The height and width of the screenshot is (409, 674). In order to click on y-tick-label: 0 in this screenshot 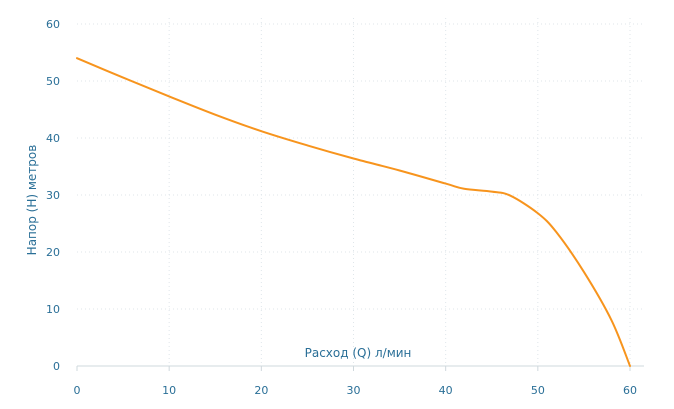, I will do `click(56, 366)`.